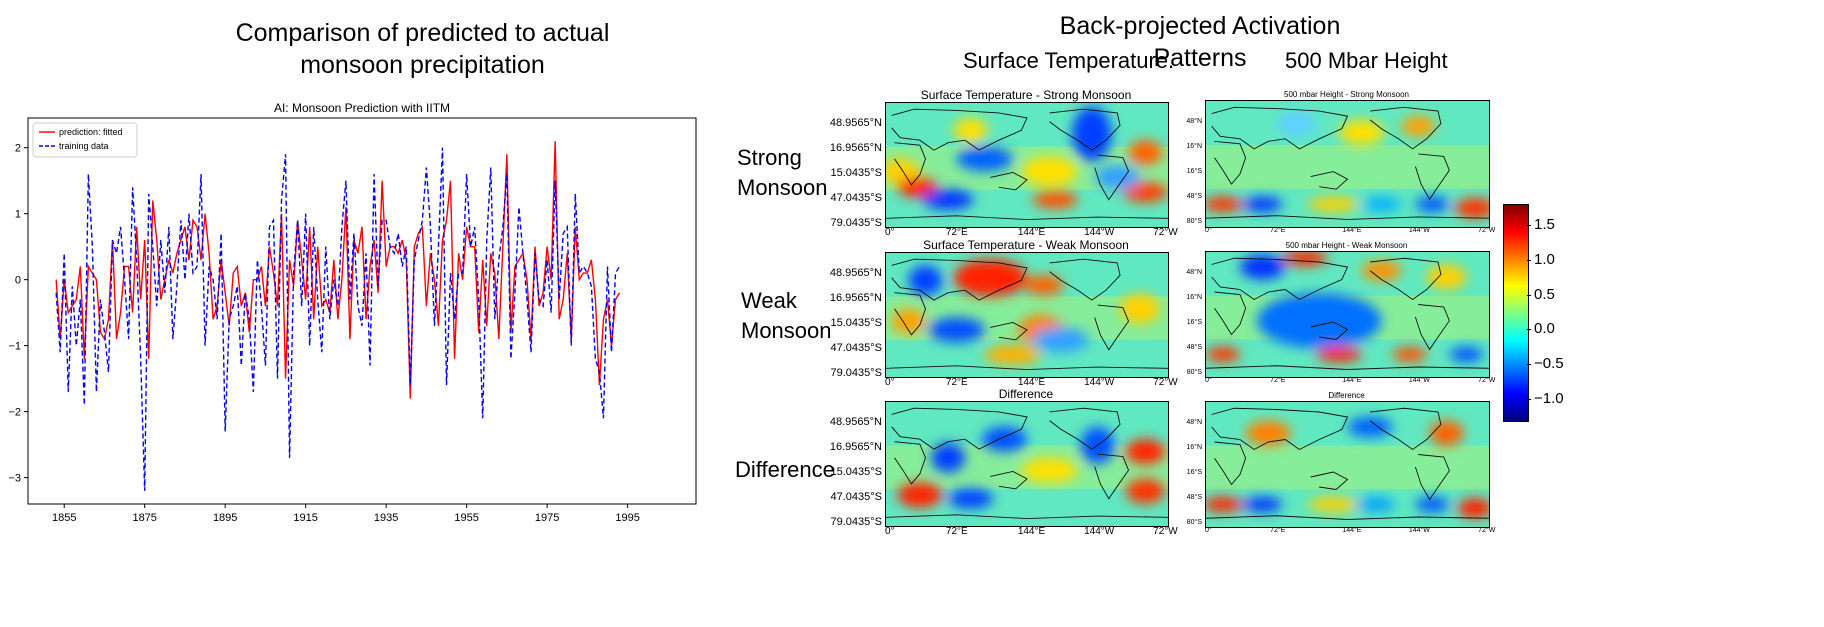  Describe the element at coordinates (1194, 222) in the screenshot. I see `map-lat-label: 80°S` at that location.